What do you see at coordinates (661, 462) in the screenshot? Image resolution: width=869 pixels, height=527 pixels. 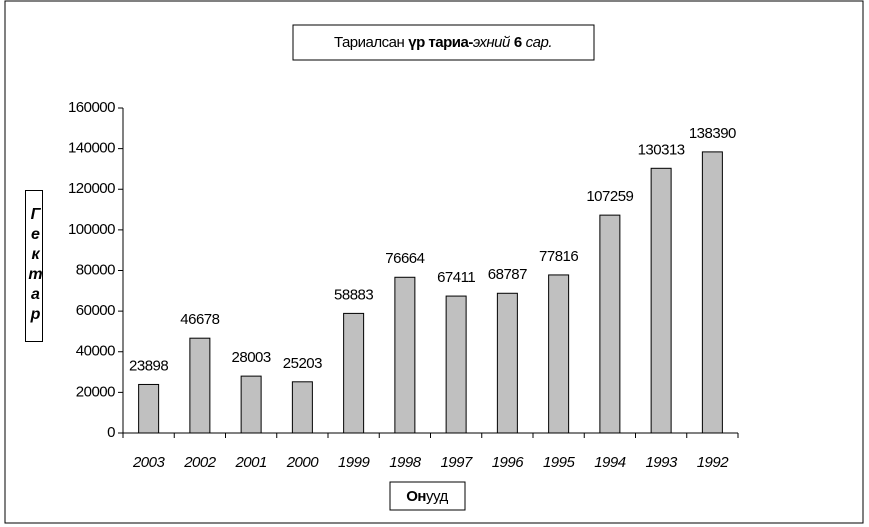 I see `x-tick-label: 1993` at bounding box center [661, 462].